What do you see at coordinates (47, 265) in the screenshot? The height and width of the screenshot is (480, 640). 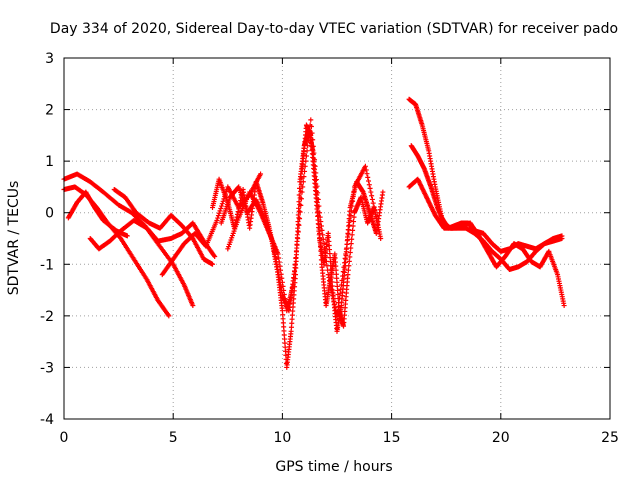 I see `y-tick-label: -1` at bounding box center [47, 265].